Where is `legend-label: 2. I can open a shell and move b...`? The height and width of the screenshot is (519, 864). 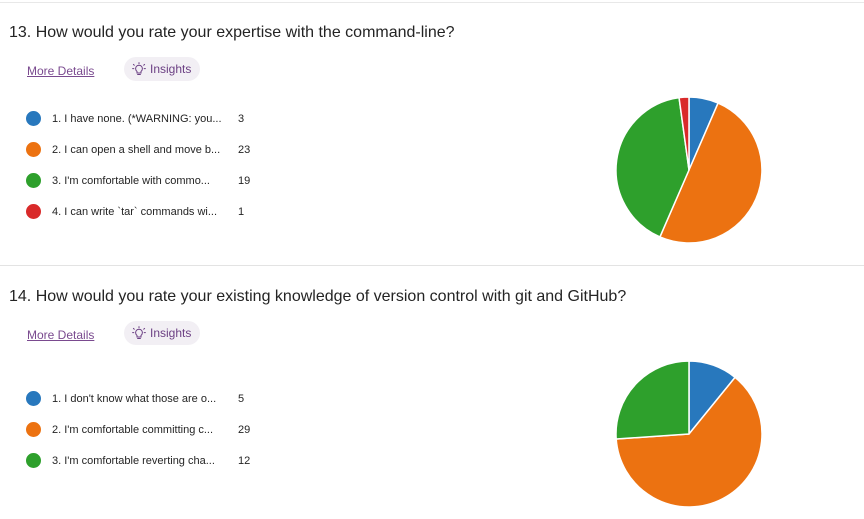
legend-label: 2. I can open a shell and move b... is located at coordinates (136, 149).